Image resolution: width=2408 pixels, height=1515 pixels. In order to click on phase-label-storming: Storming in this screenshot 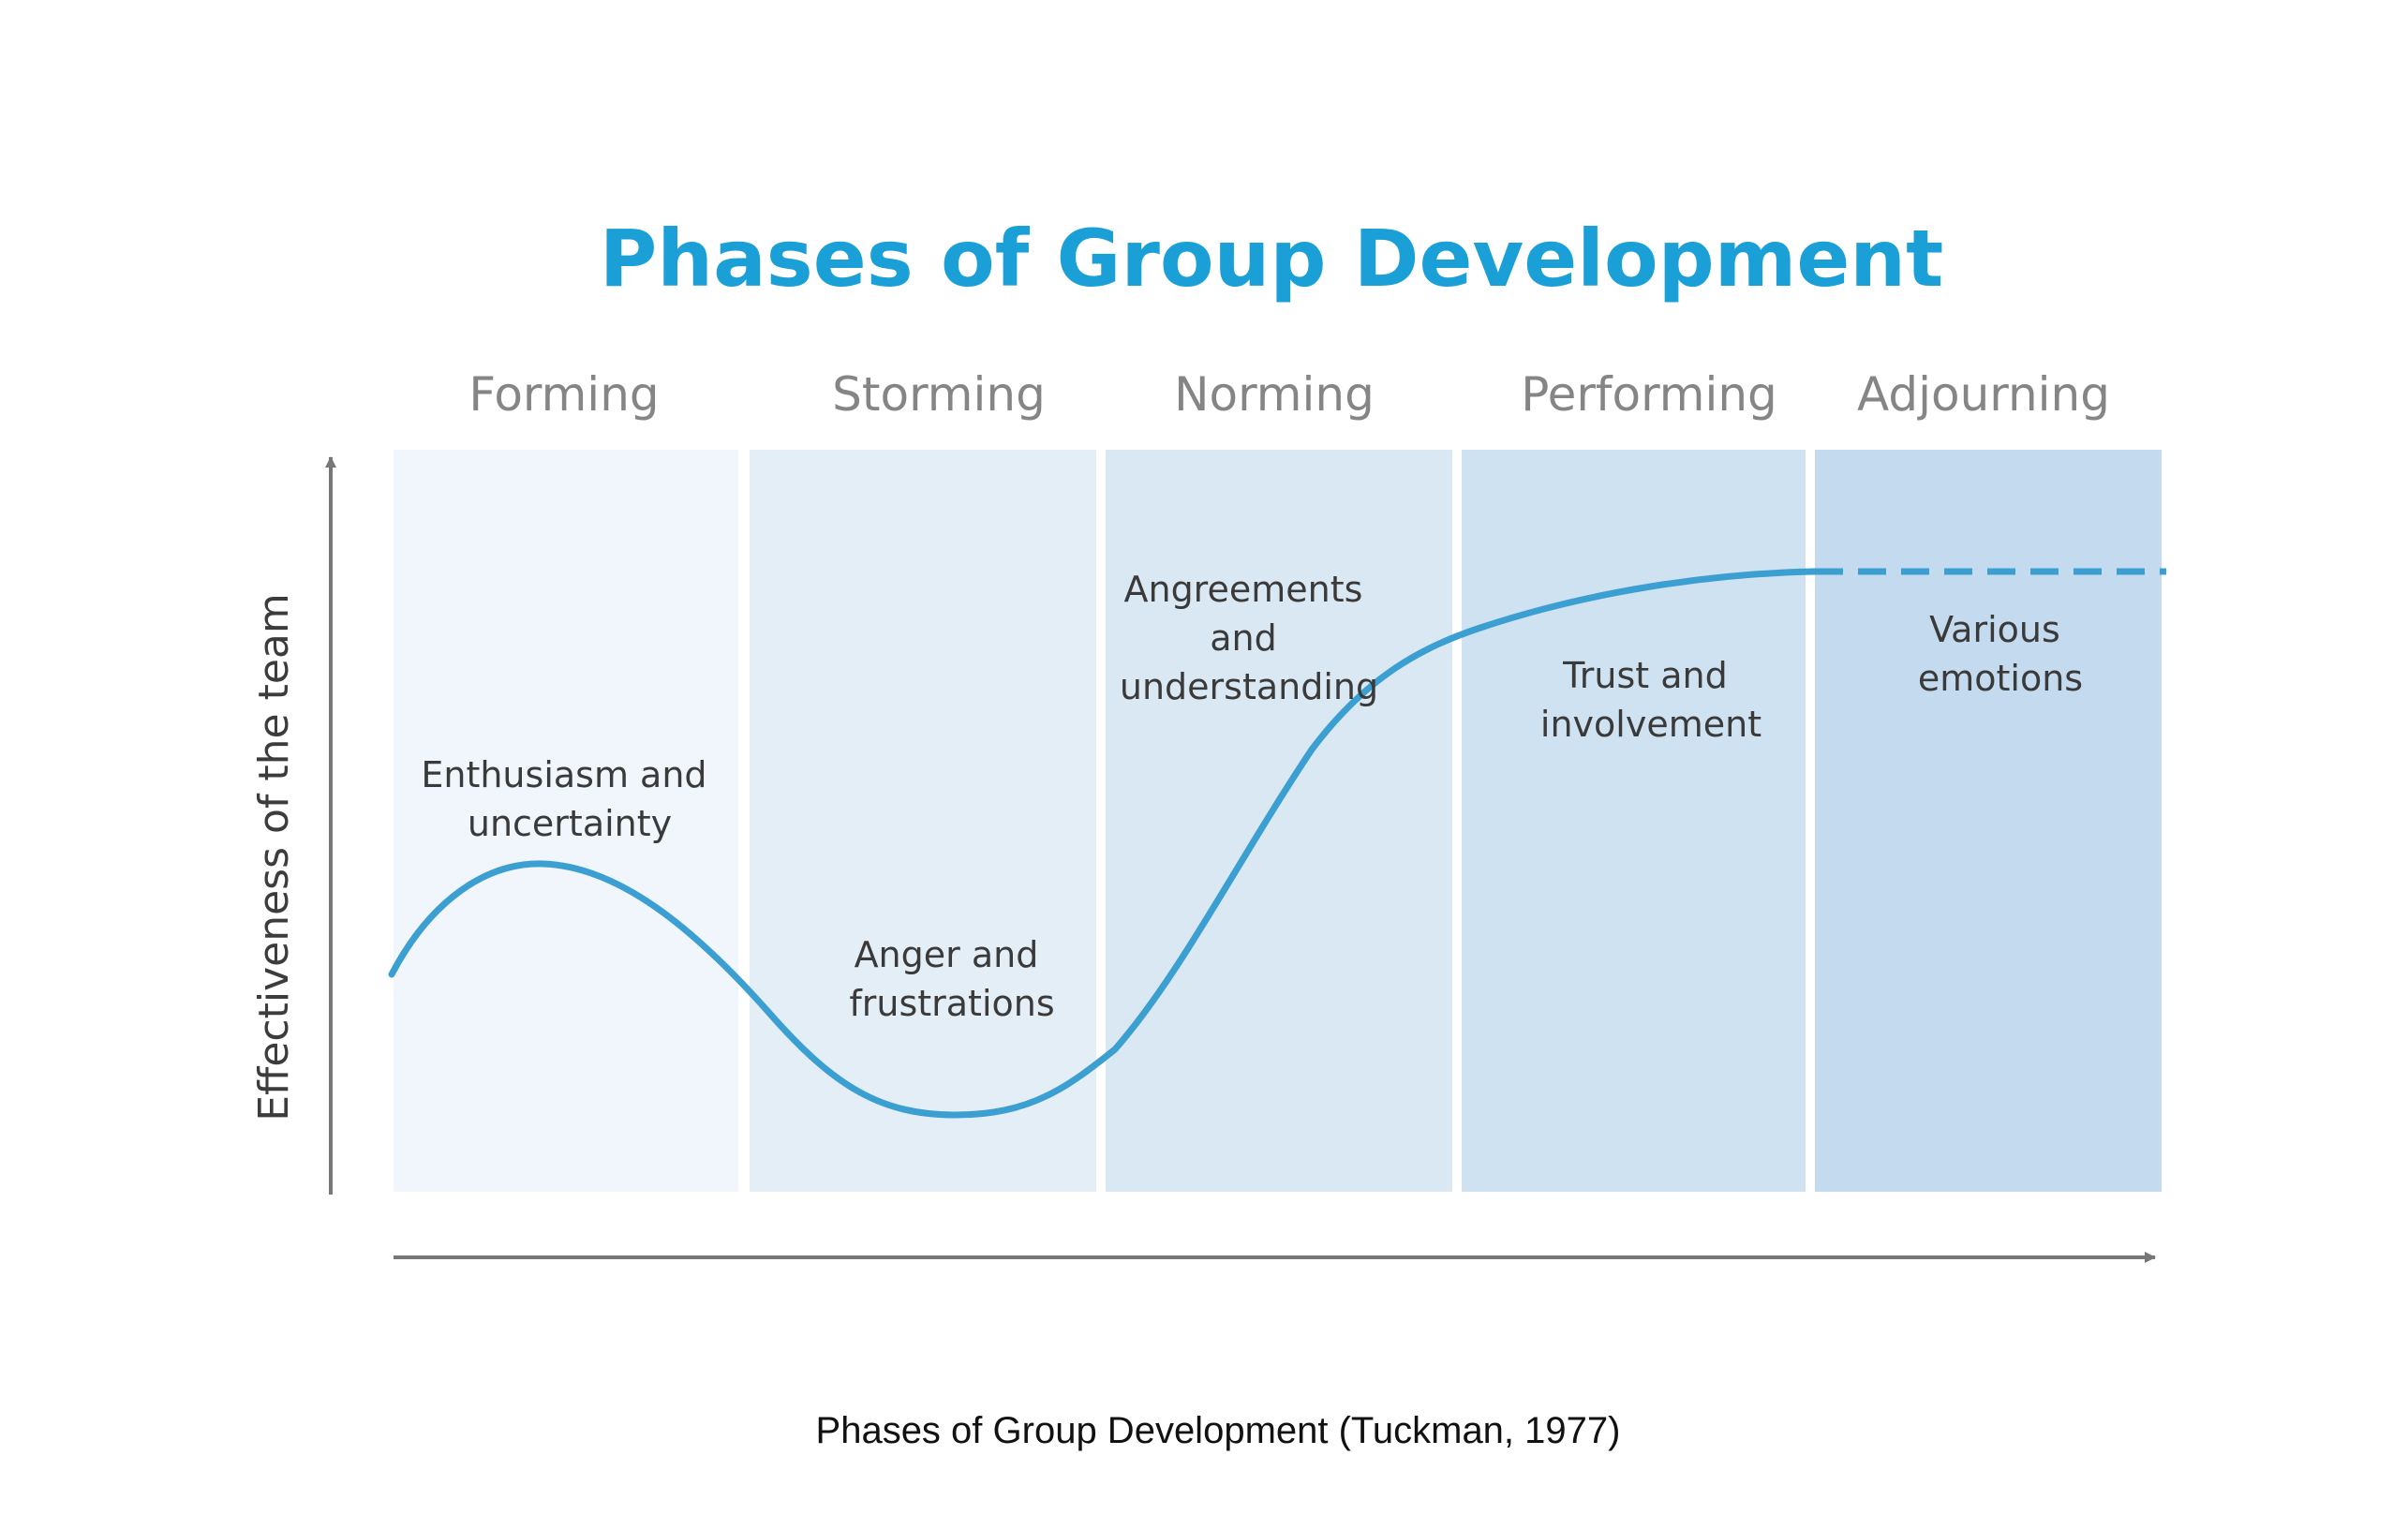, I will do `click(939, 394)`.